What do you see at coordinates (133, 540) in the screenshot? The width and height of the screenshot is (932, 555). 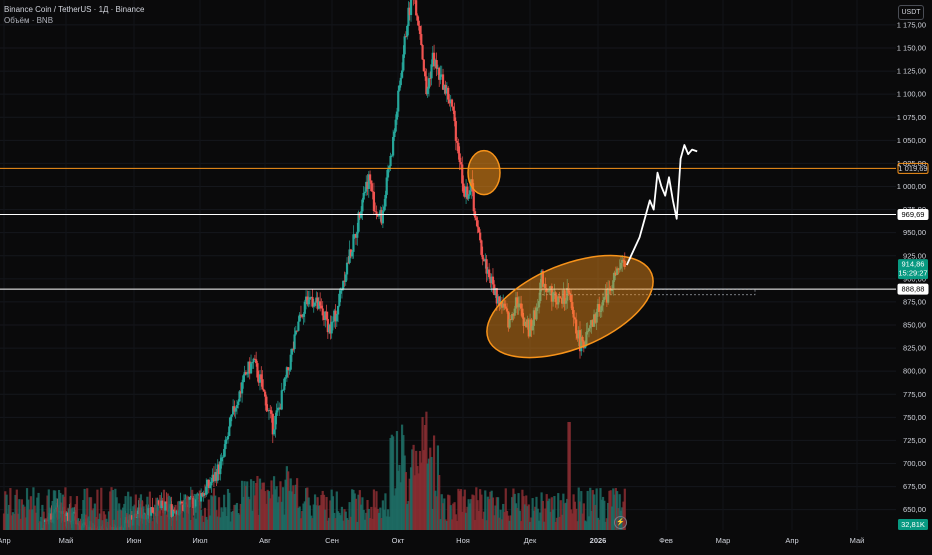 I see `time-tick-label: Июн` at bounding box center [133, 540].